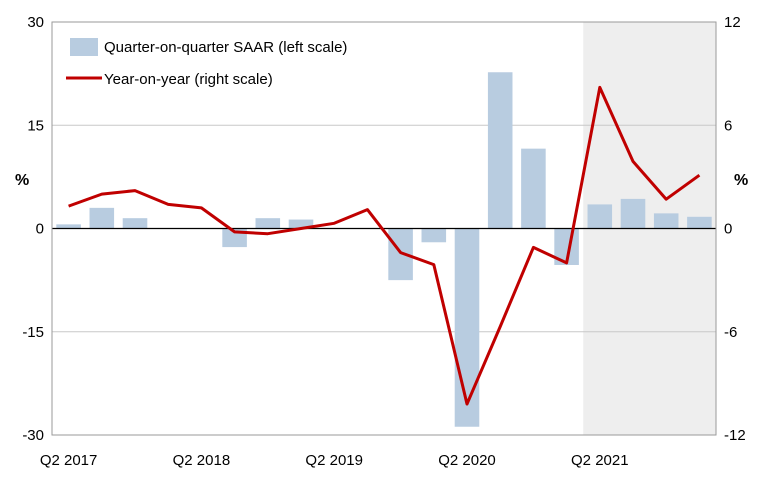  I want to click on y-right-tick-label: 6, so click(728, 125).